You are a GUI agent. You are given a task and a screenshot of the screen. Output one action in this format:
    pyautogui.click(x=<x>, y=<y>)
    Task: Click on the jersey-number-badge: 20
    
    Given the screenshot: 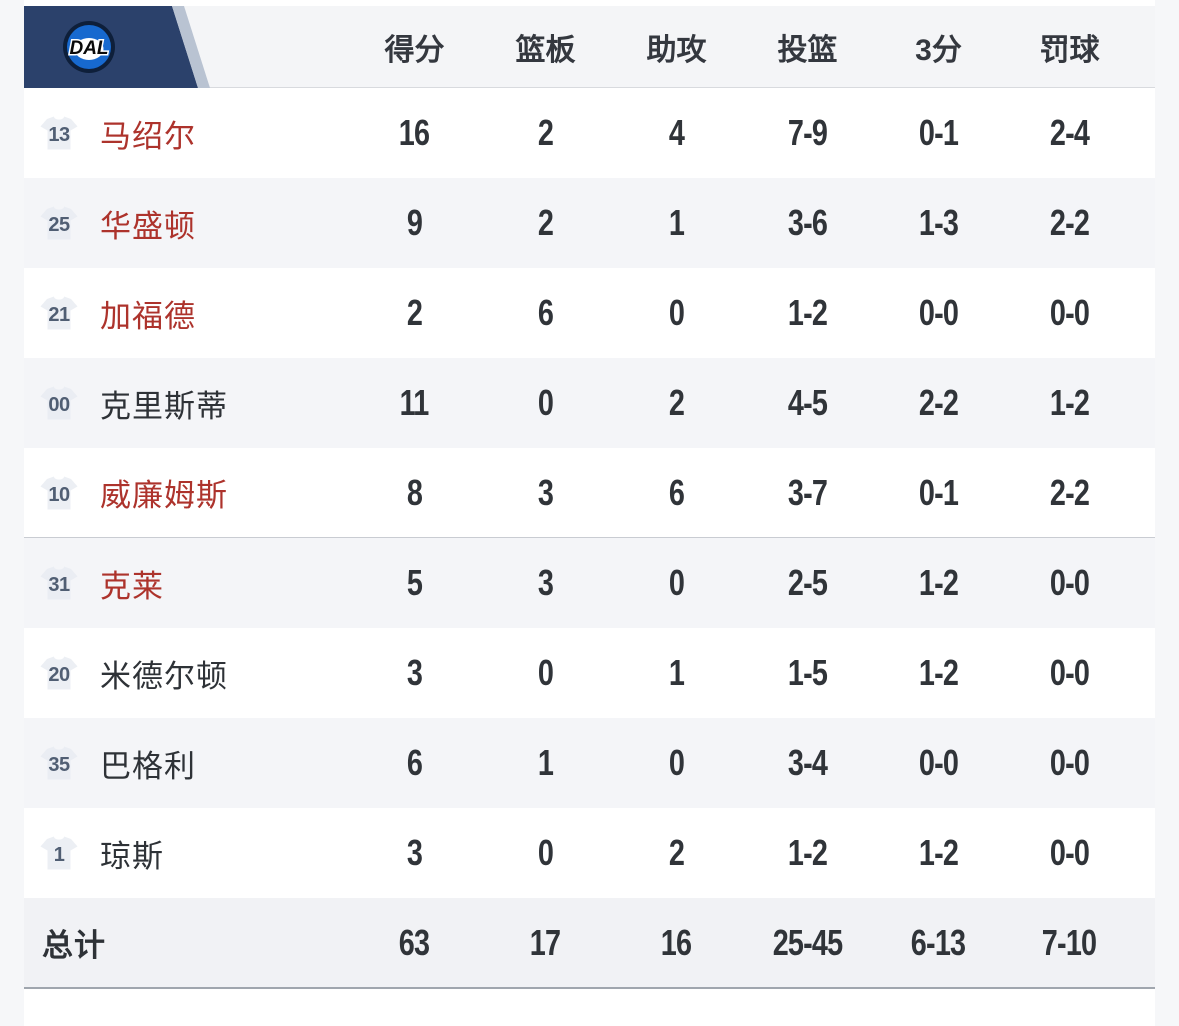 What is the action you would take?
    pyautogui.click(x=59, y=673)
    